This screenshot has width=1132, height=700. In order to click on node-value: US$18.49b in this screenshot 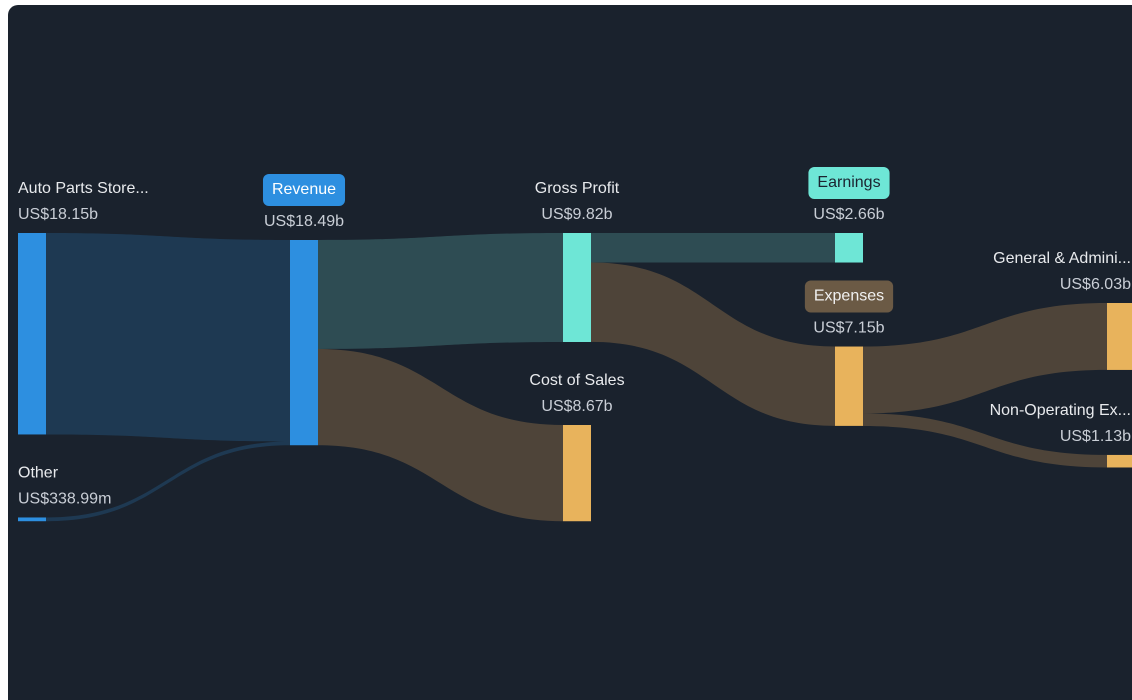, I will do `click(304, 221)`.